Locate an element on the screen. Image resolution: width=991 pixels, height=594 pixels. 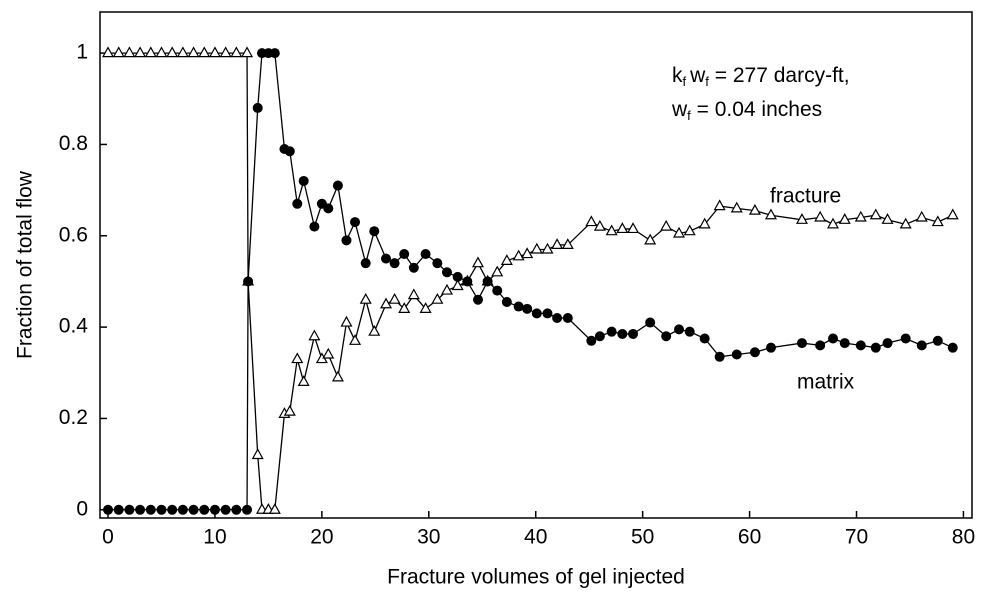
x-tick-label: 30 is located at coordinates (428, 537).